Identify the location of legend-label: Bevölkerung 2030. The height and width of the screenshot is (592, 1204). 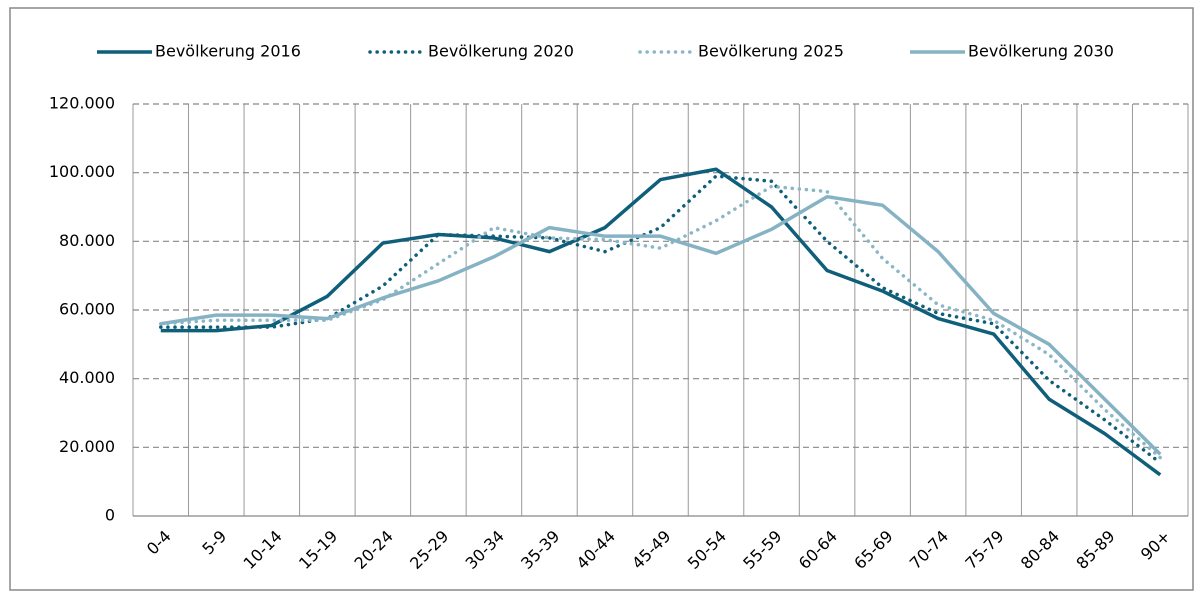
(1041, 51).